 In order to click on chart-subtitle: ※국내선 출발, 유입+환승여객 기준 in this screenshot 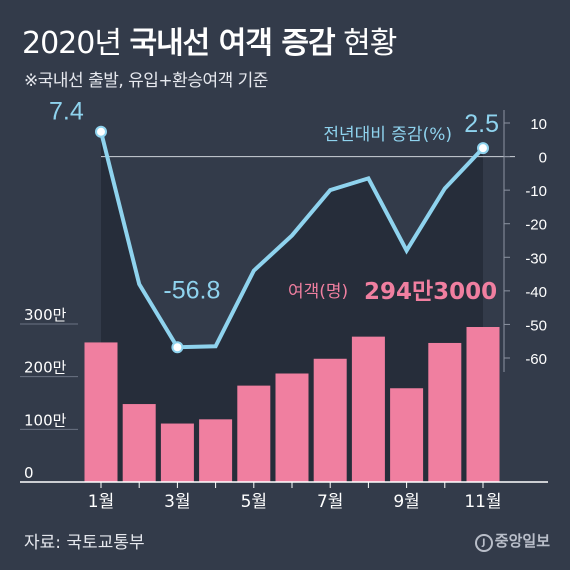, I will do `click(146, 81)`.